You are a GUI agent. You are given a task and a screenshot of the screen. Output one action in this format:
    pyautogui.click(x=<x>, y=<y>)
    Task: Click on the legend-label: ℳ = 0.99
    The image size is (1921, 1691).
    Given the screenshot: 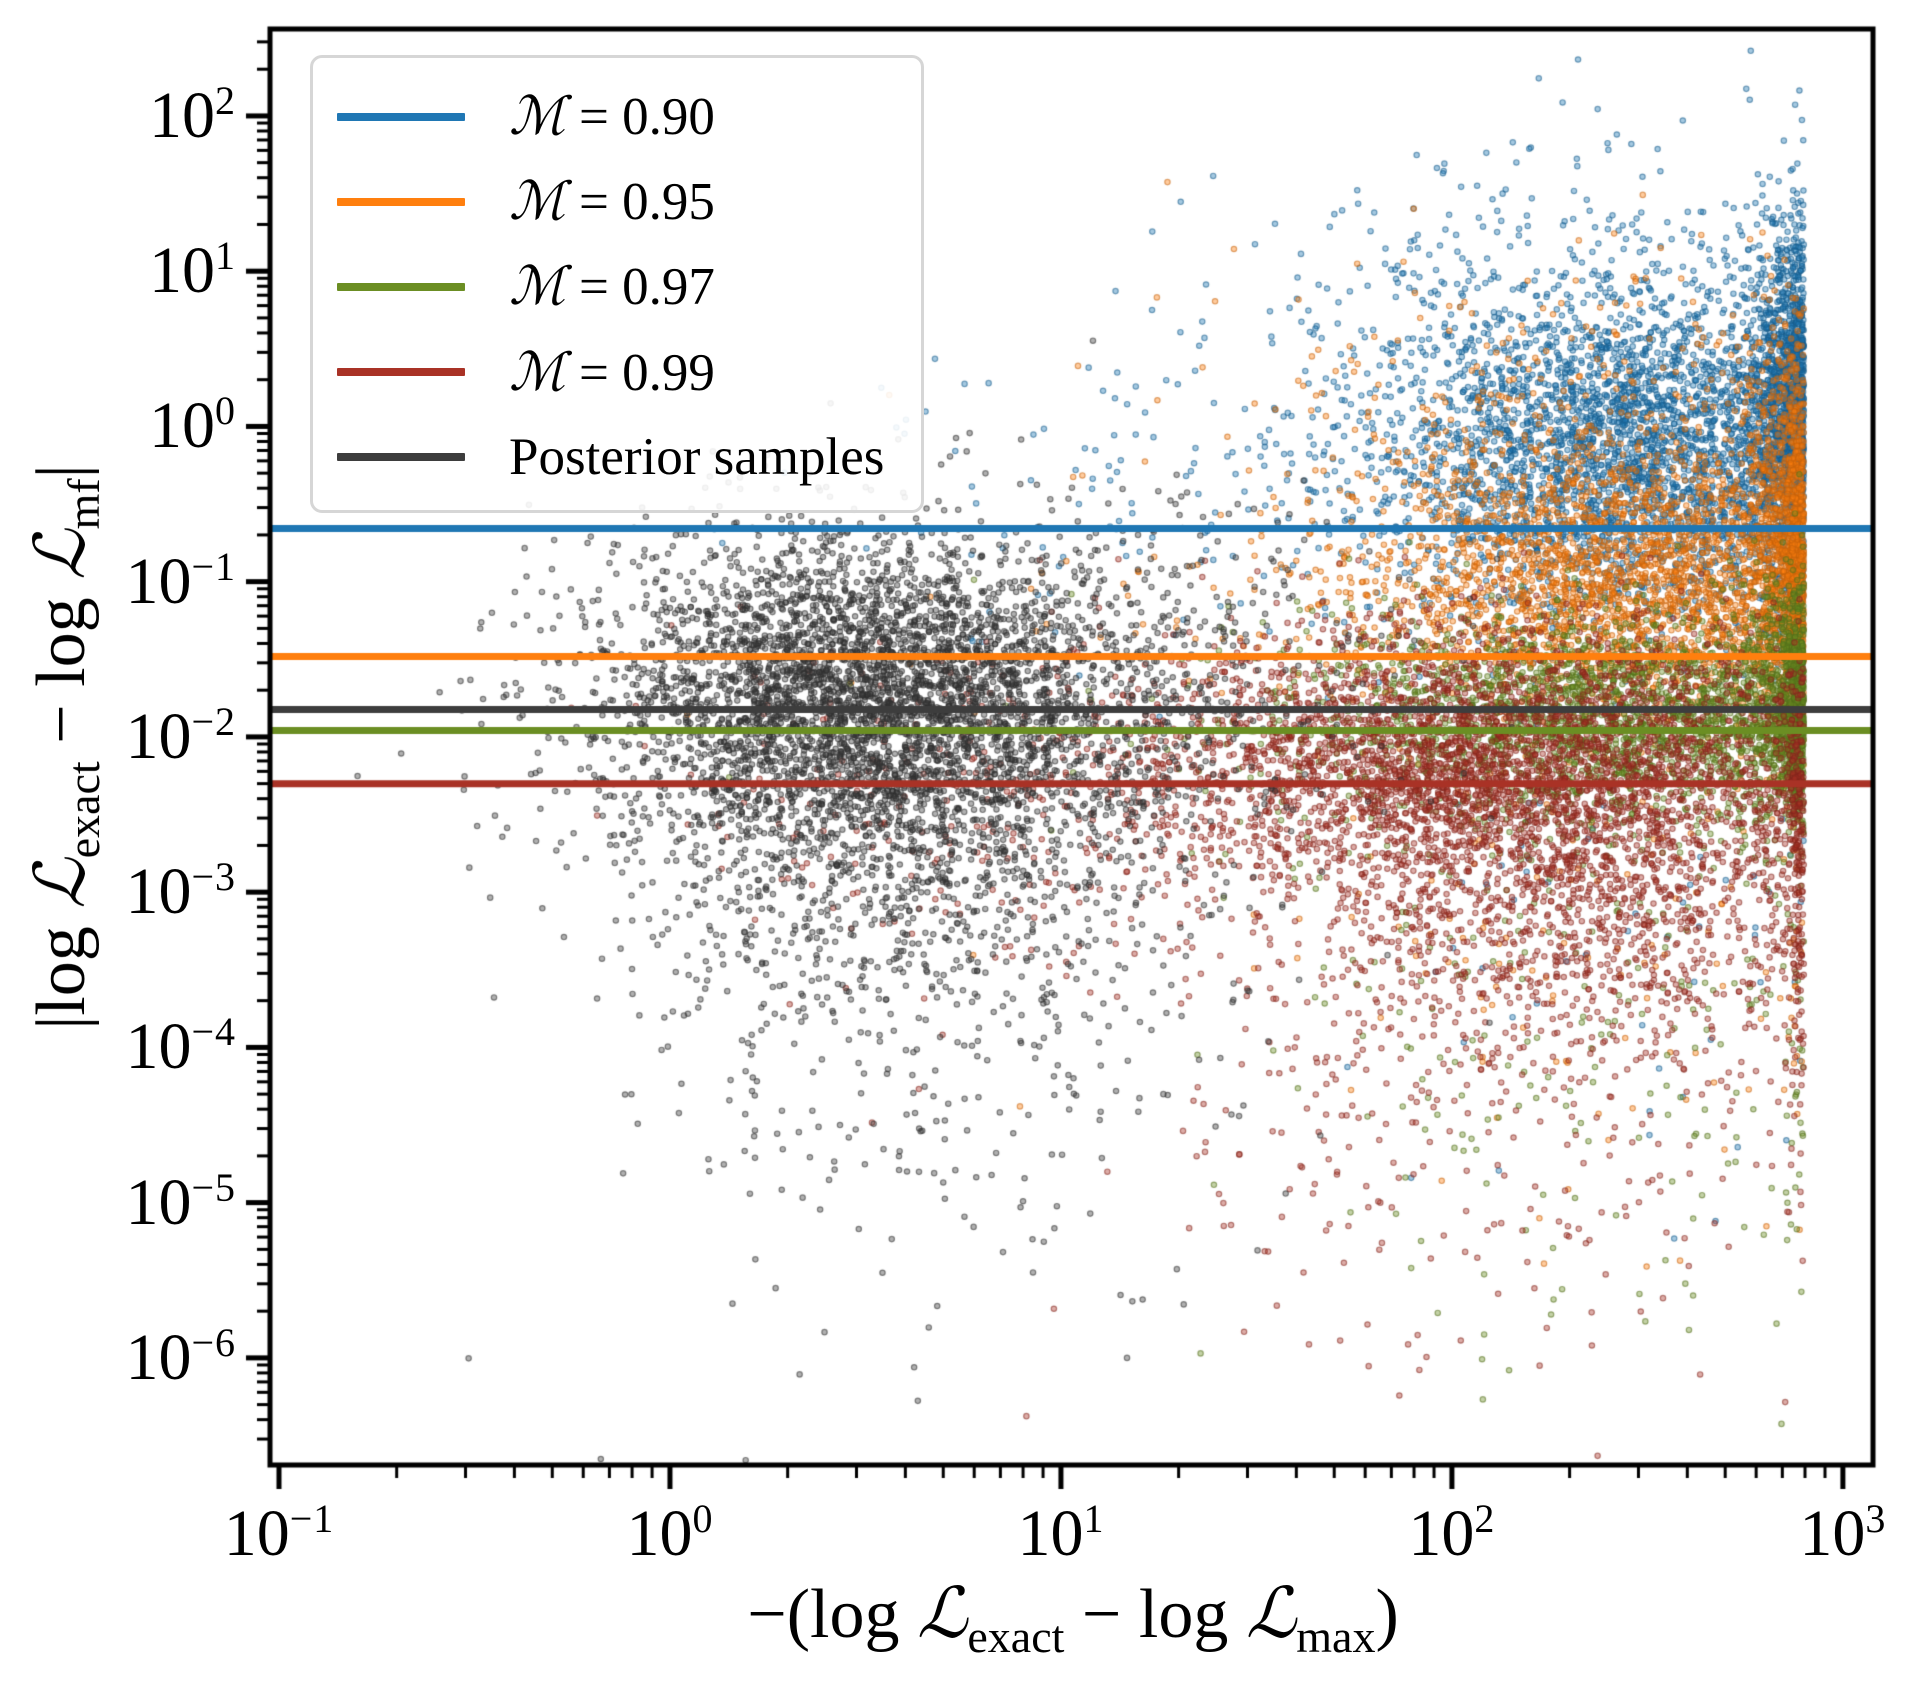 What is the action you would take?
    pyautogui.click(x=612, y=372)
    